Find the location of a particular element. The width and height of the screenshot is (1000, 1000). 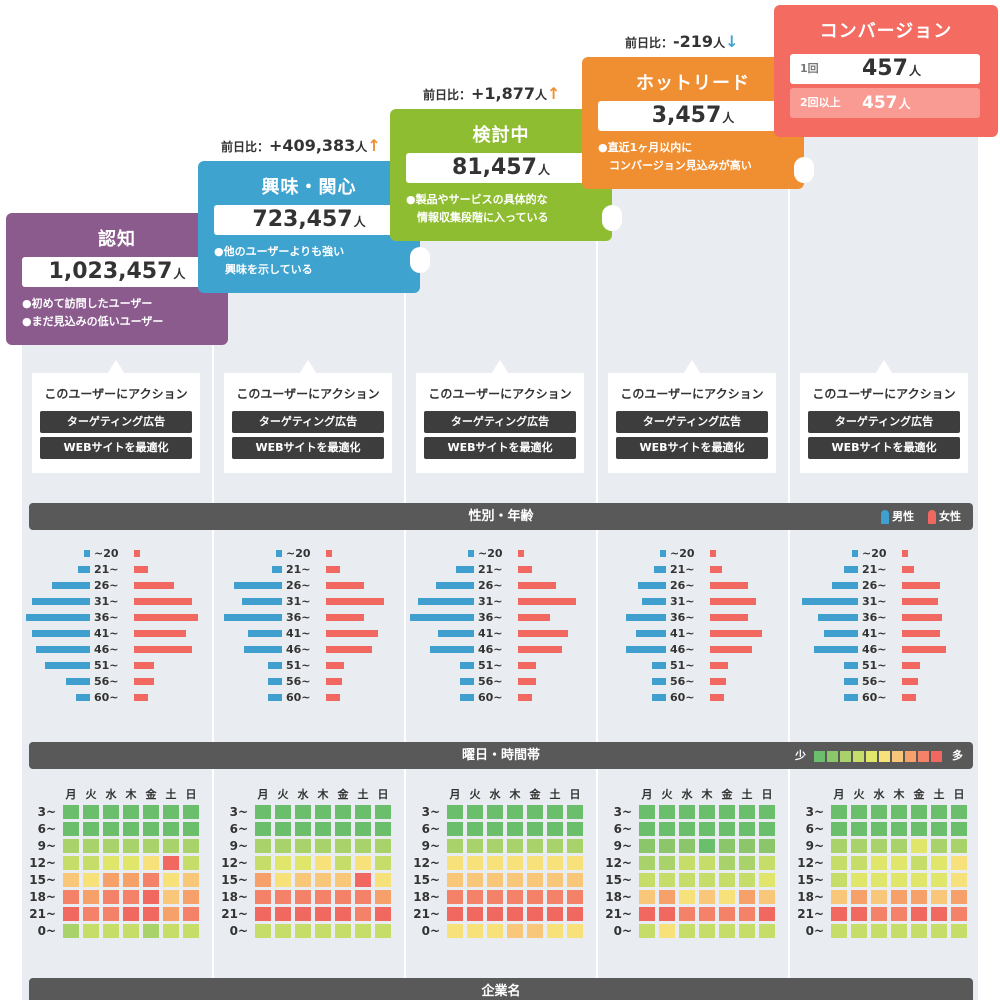

stage-card-consideration: 検討中 81,457人 ●製品やサービスの具体的な 情報収集段階に入っている is located at coordinates (506, 175).